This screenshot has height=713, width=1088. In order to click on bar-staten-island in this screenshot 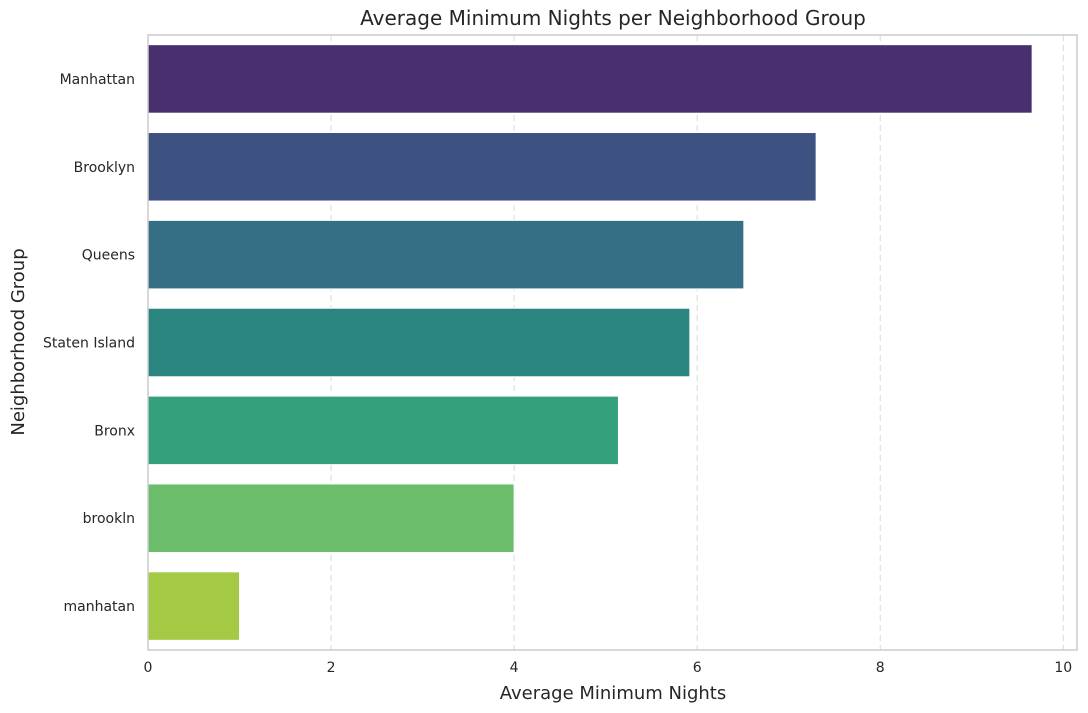, I will do `click(419, 342)`.